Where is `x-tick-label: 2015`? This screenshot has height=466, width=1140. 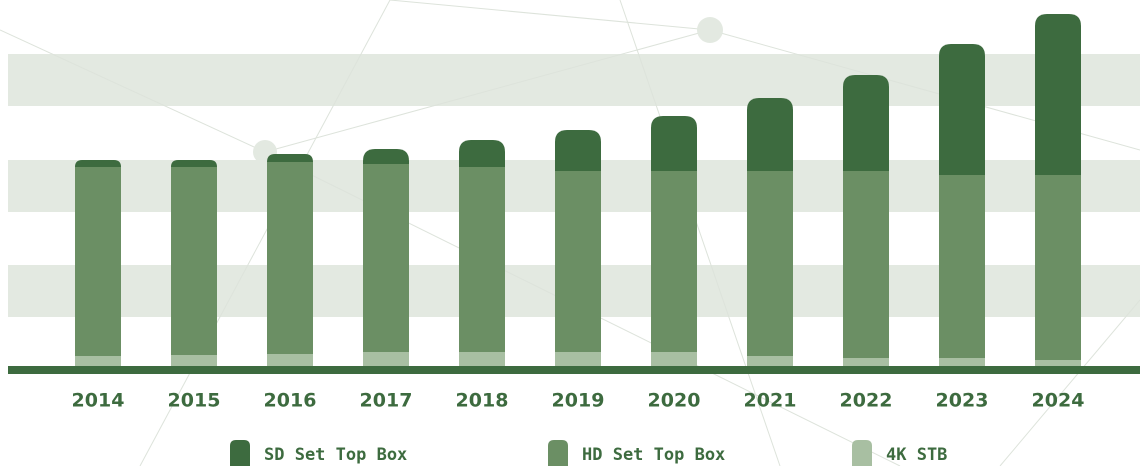
x-tick-label: 2015 is located at coordinates (194, 401).